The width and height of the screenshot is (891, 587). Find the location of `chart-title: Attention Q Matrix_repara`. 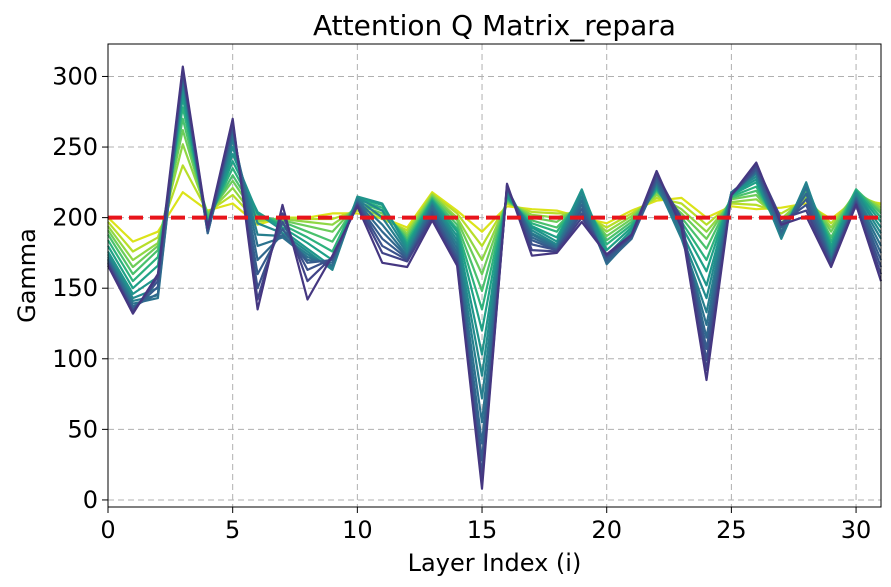

chart-title: Attention Q Matrix_repara is located at coordinates (494, 25).